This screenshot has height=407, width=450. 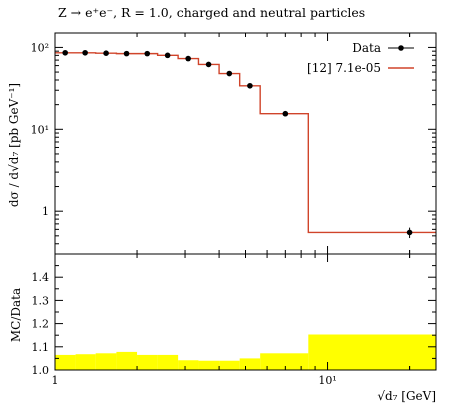 What do you see at coordinates (41, 300) in the screenshot?
I see `ratio-y-tick-label: 1.3` at bounding box center [41, 300].